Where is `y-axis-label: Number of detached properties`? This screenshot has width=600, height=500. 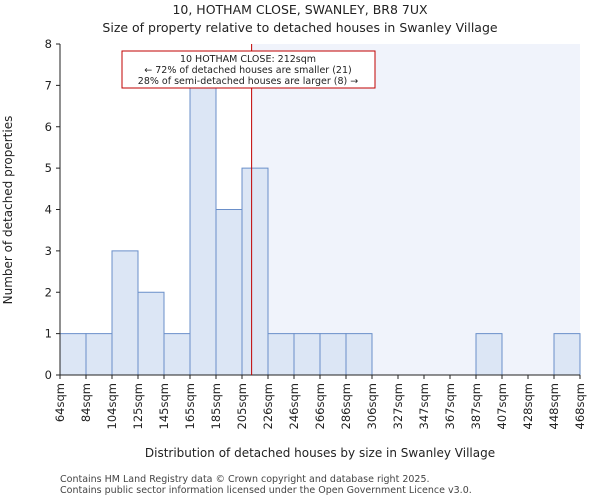 y-axis-label: Number of detached properties is located at coordinates (8, 210).